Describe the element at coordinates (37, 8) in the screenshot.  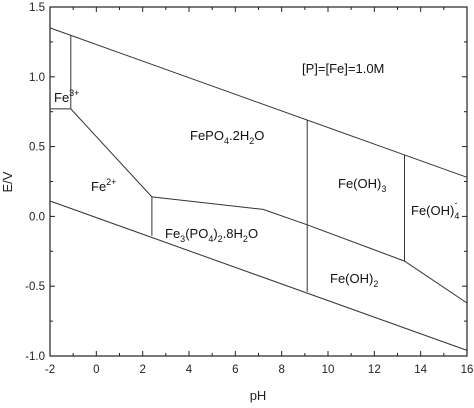
I see `y-tick-label: 1.5` at that location.